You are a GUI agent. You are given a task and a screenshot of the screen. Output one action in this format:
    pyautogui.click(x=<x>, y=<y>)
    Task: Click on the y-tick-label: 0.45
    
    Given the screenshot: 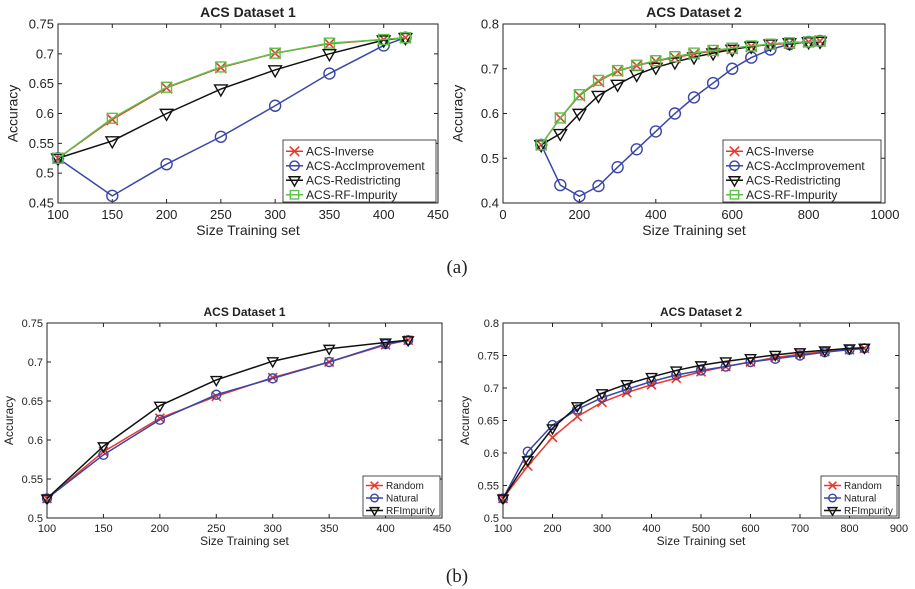 What is the action you would take?
    pyautogui.click(x=41, y=203)
    